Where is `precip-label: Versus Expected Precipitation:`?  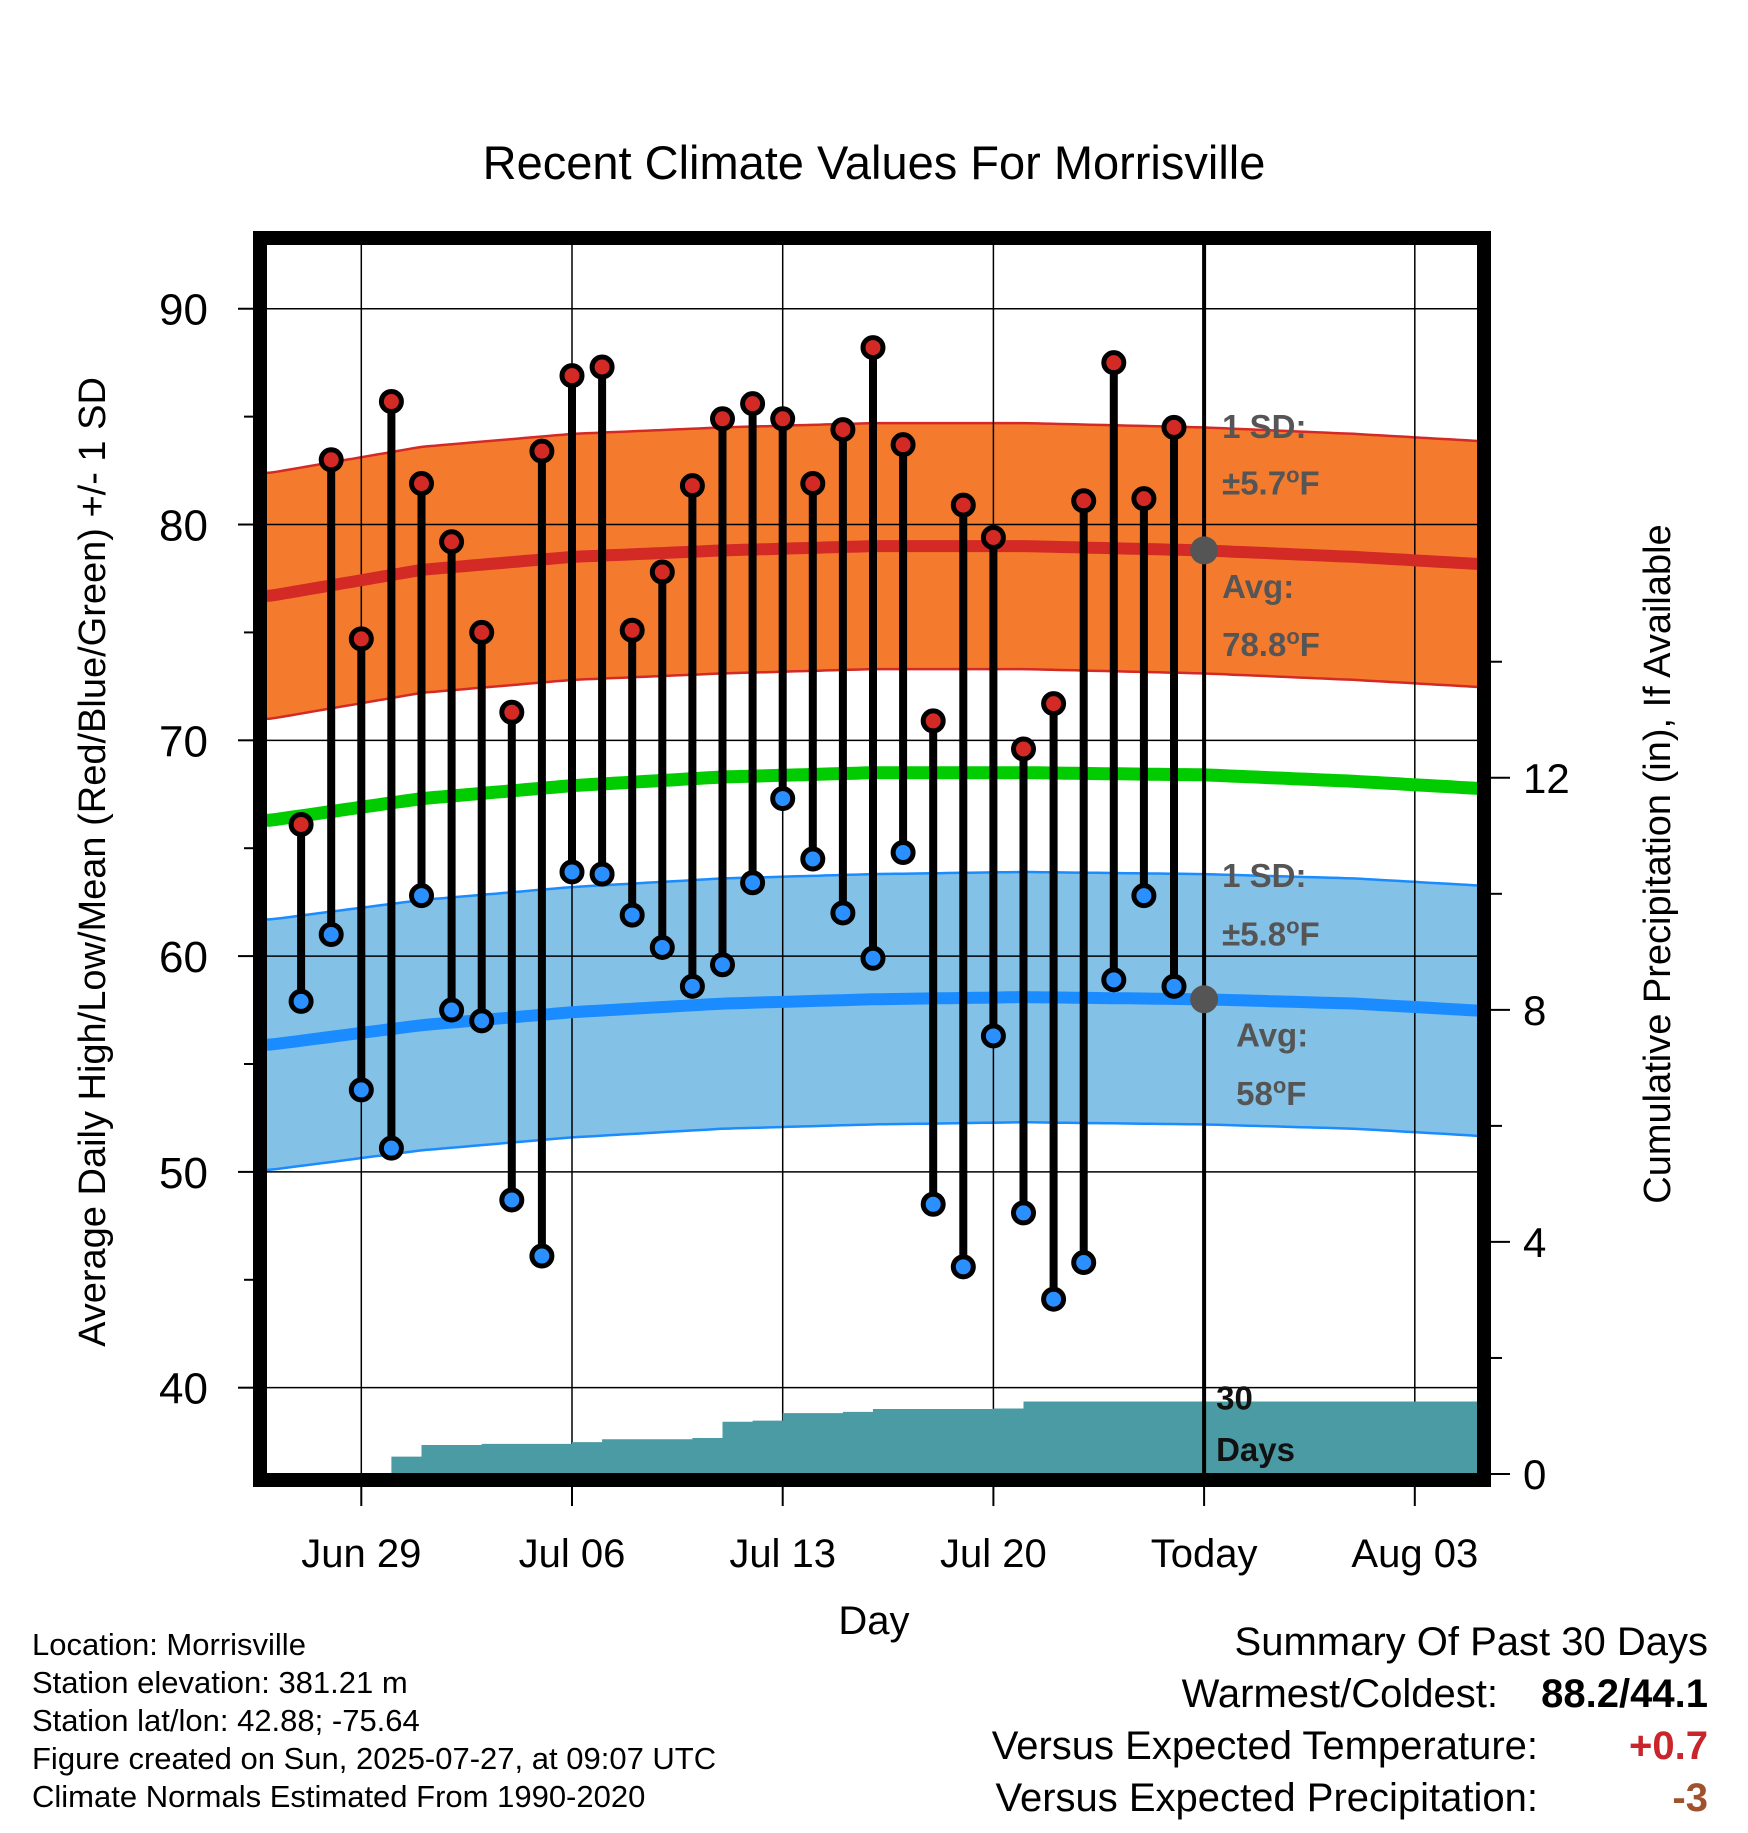
precip-label: Versus Expected Precipitation: is located at coordinates (1266, 1798).